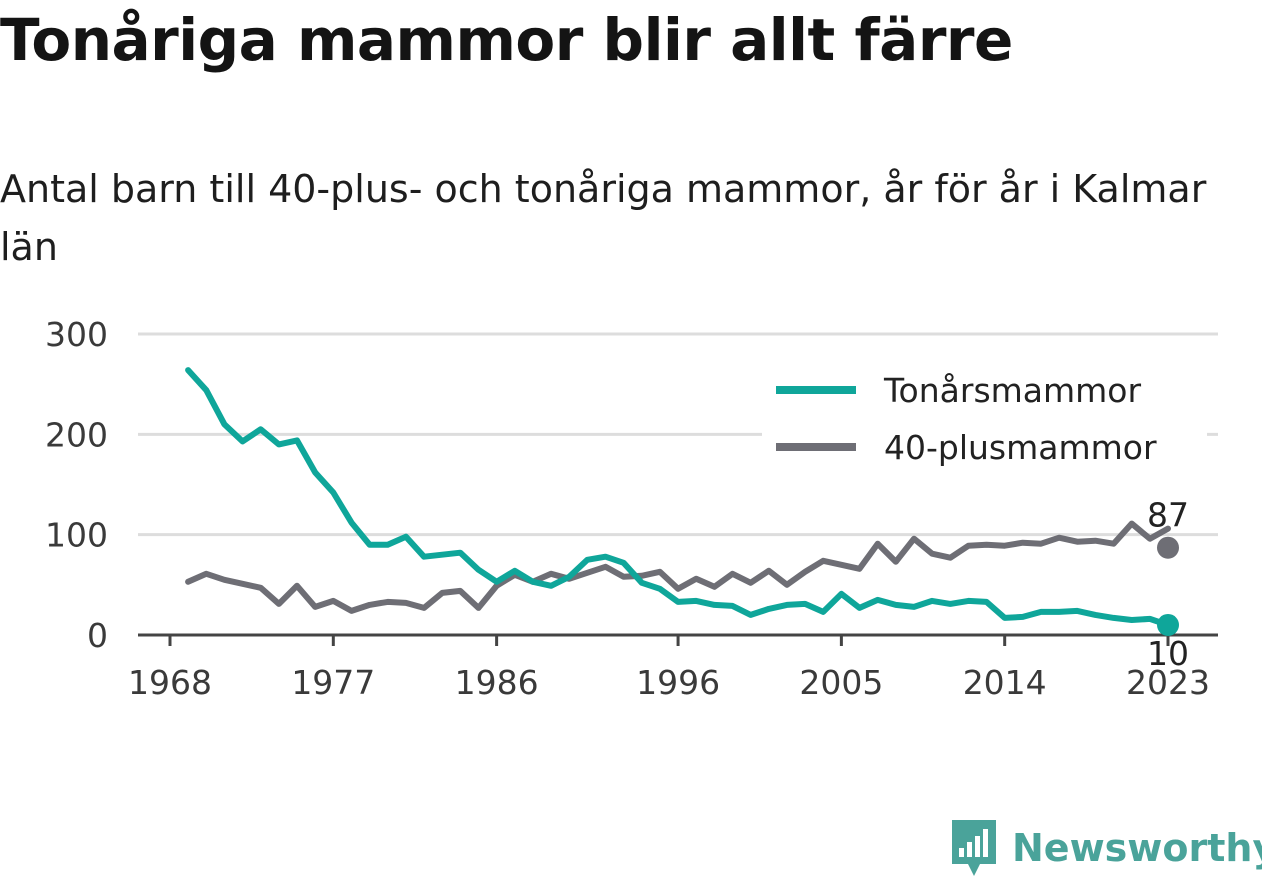  Describe the element at coordinates (506, 40) in the screenshot. I see `chart-title: Tonåriga mammor blir allt färre` at that location.